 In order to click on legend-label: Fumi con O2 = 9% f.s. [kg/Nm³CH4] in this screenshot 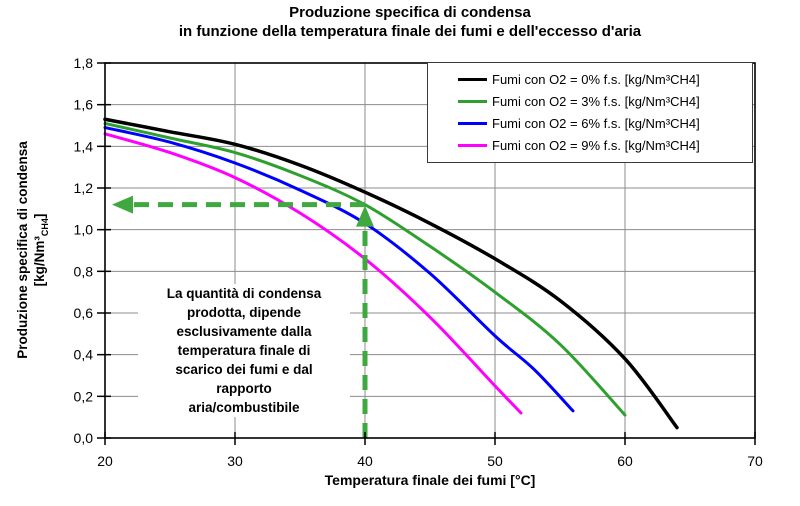, I will do `click(596, 146)`.